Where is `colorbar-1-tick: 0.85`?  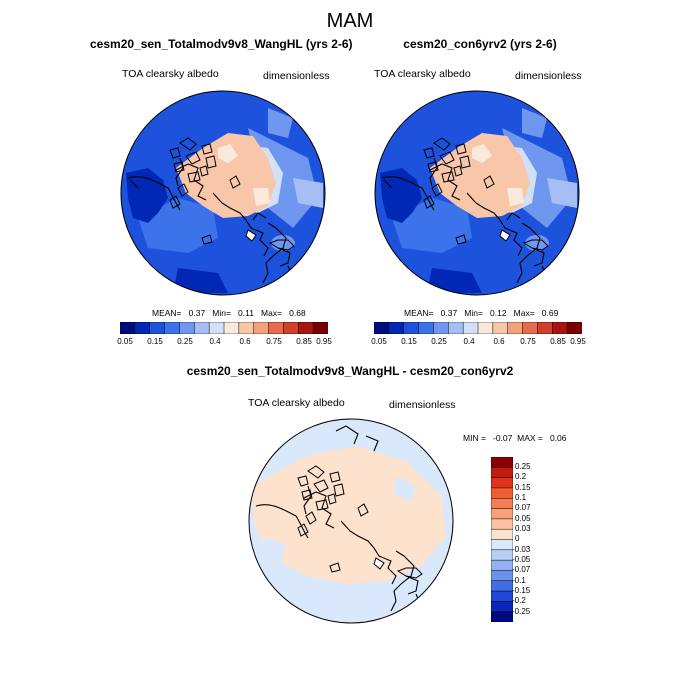 colorbar-1-tick: 0.85 is located at coordinates (304, 341).